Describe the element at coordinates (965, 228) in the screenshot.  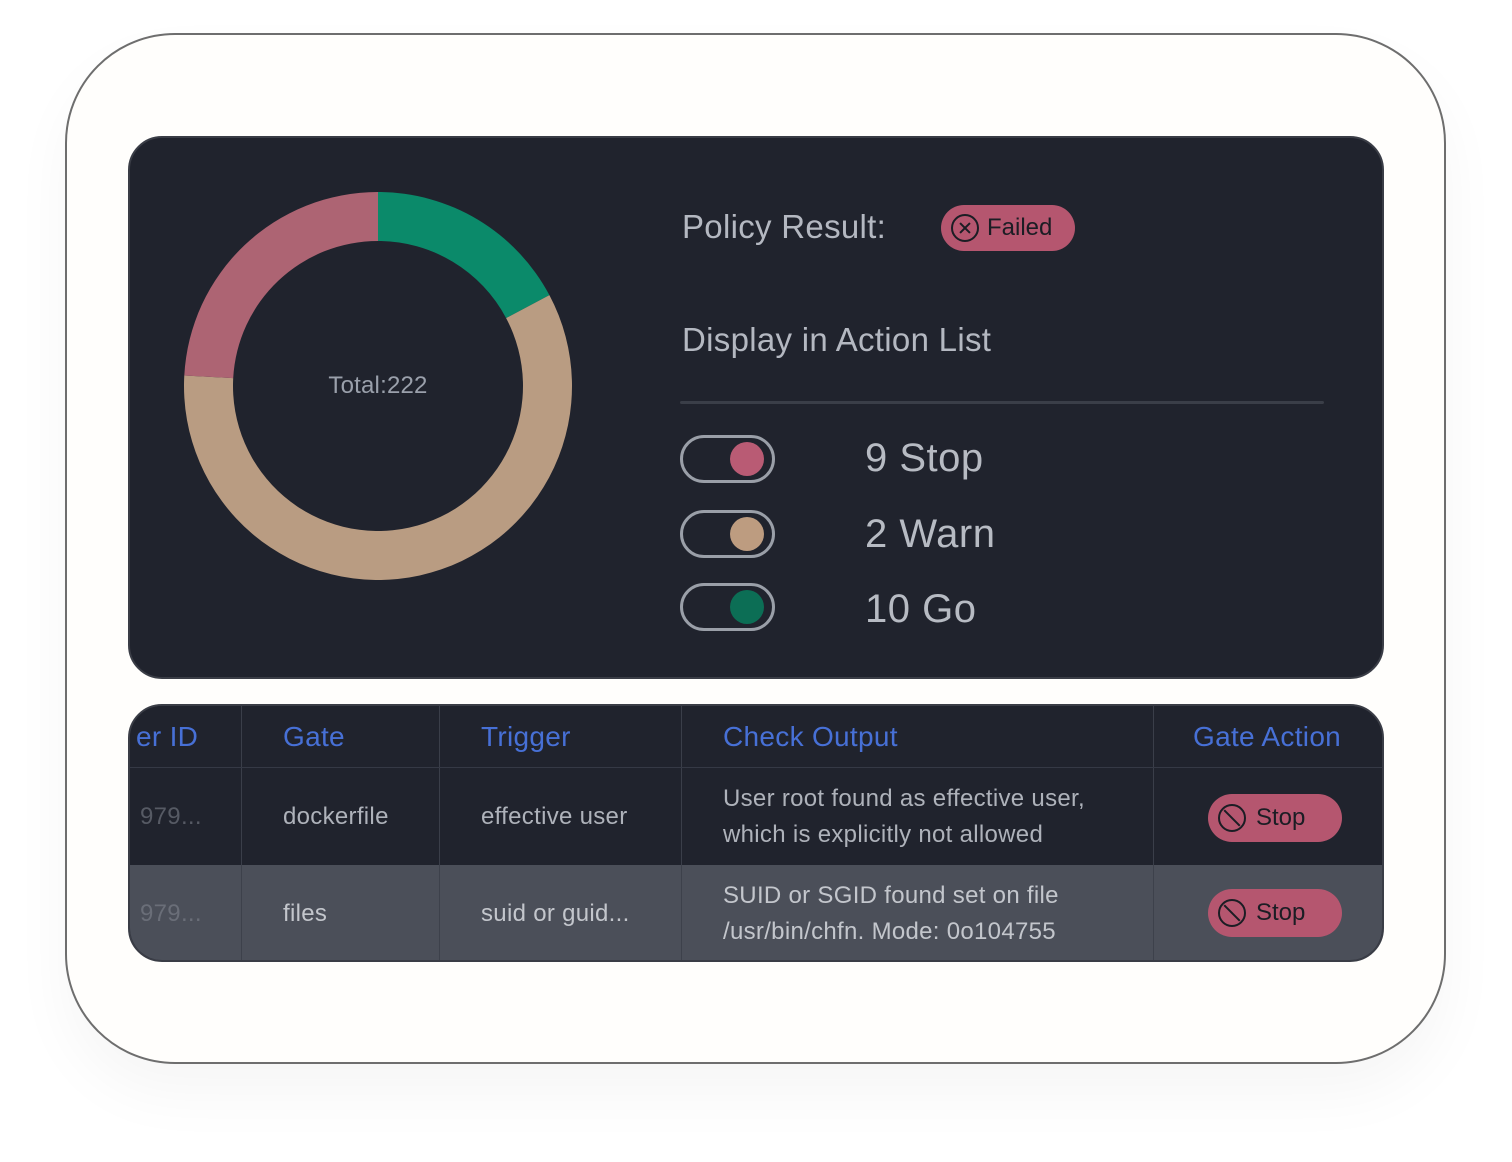
I see `close-circle-icon` at that location.